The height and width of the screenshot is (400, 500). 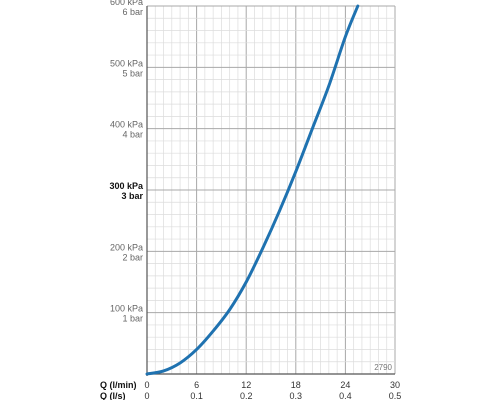 I want to click on x-tick-label-lmin: 24, so click(x=345, y=385).